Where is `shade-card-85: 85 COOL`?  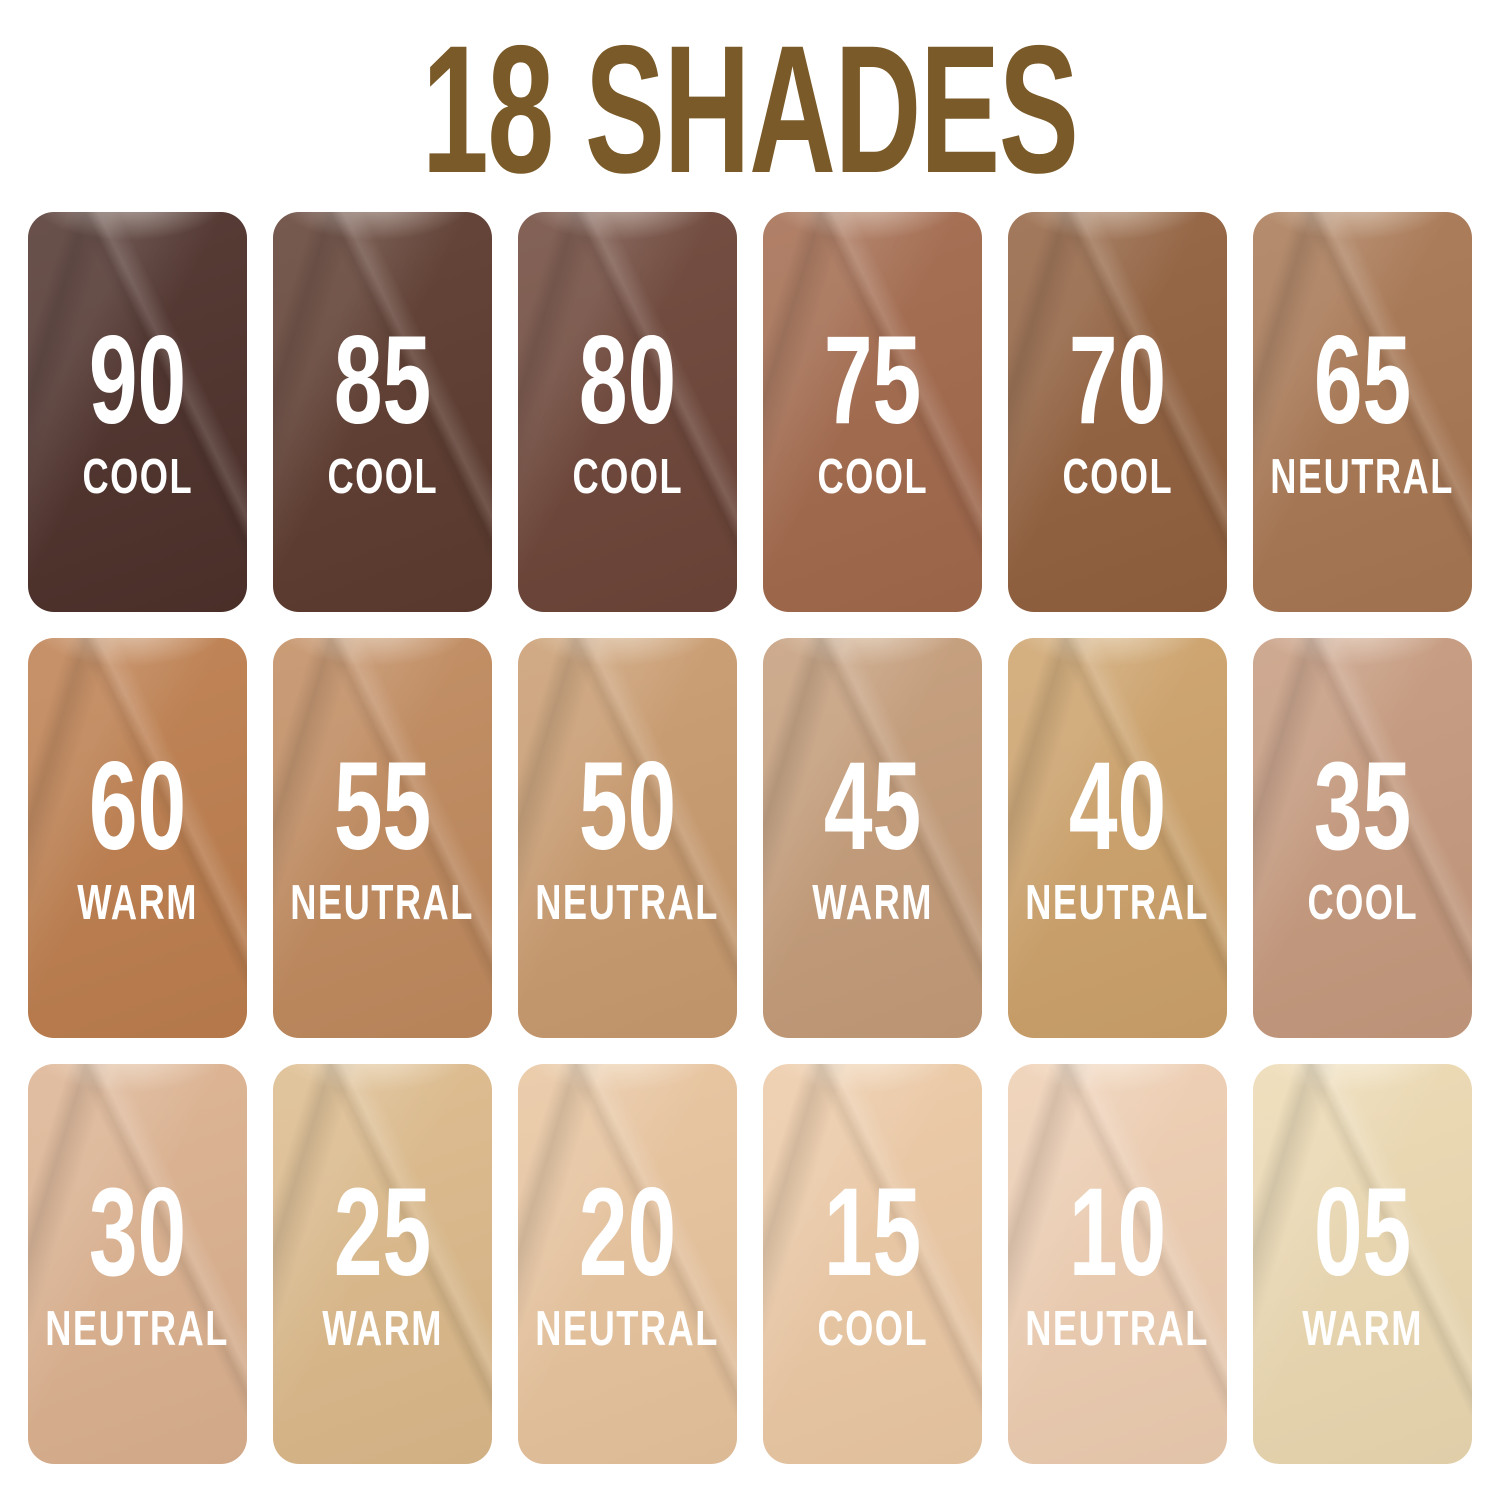
shade-card-85: 85 COOL is located at coordinates (382, 412).